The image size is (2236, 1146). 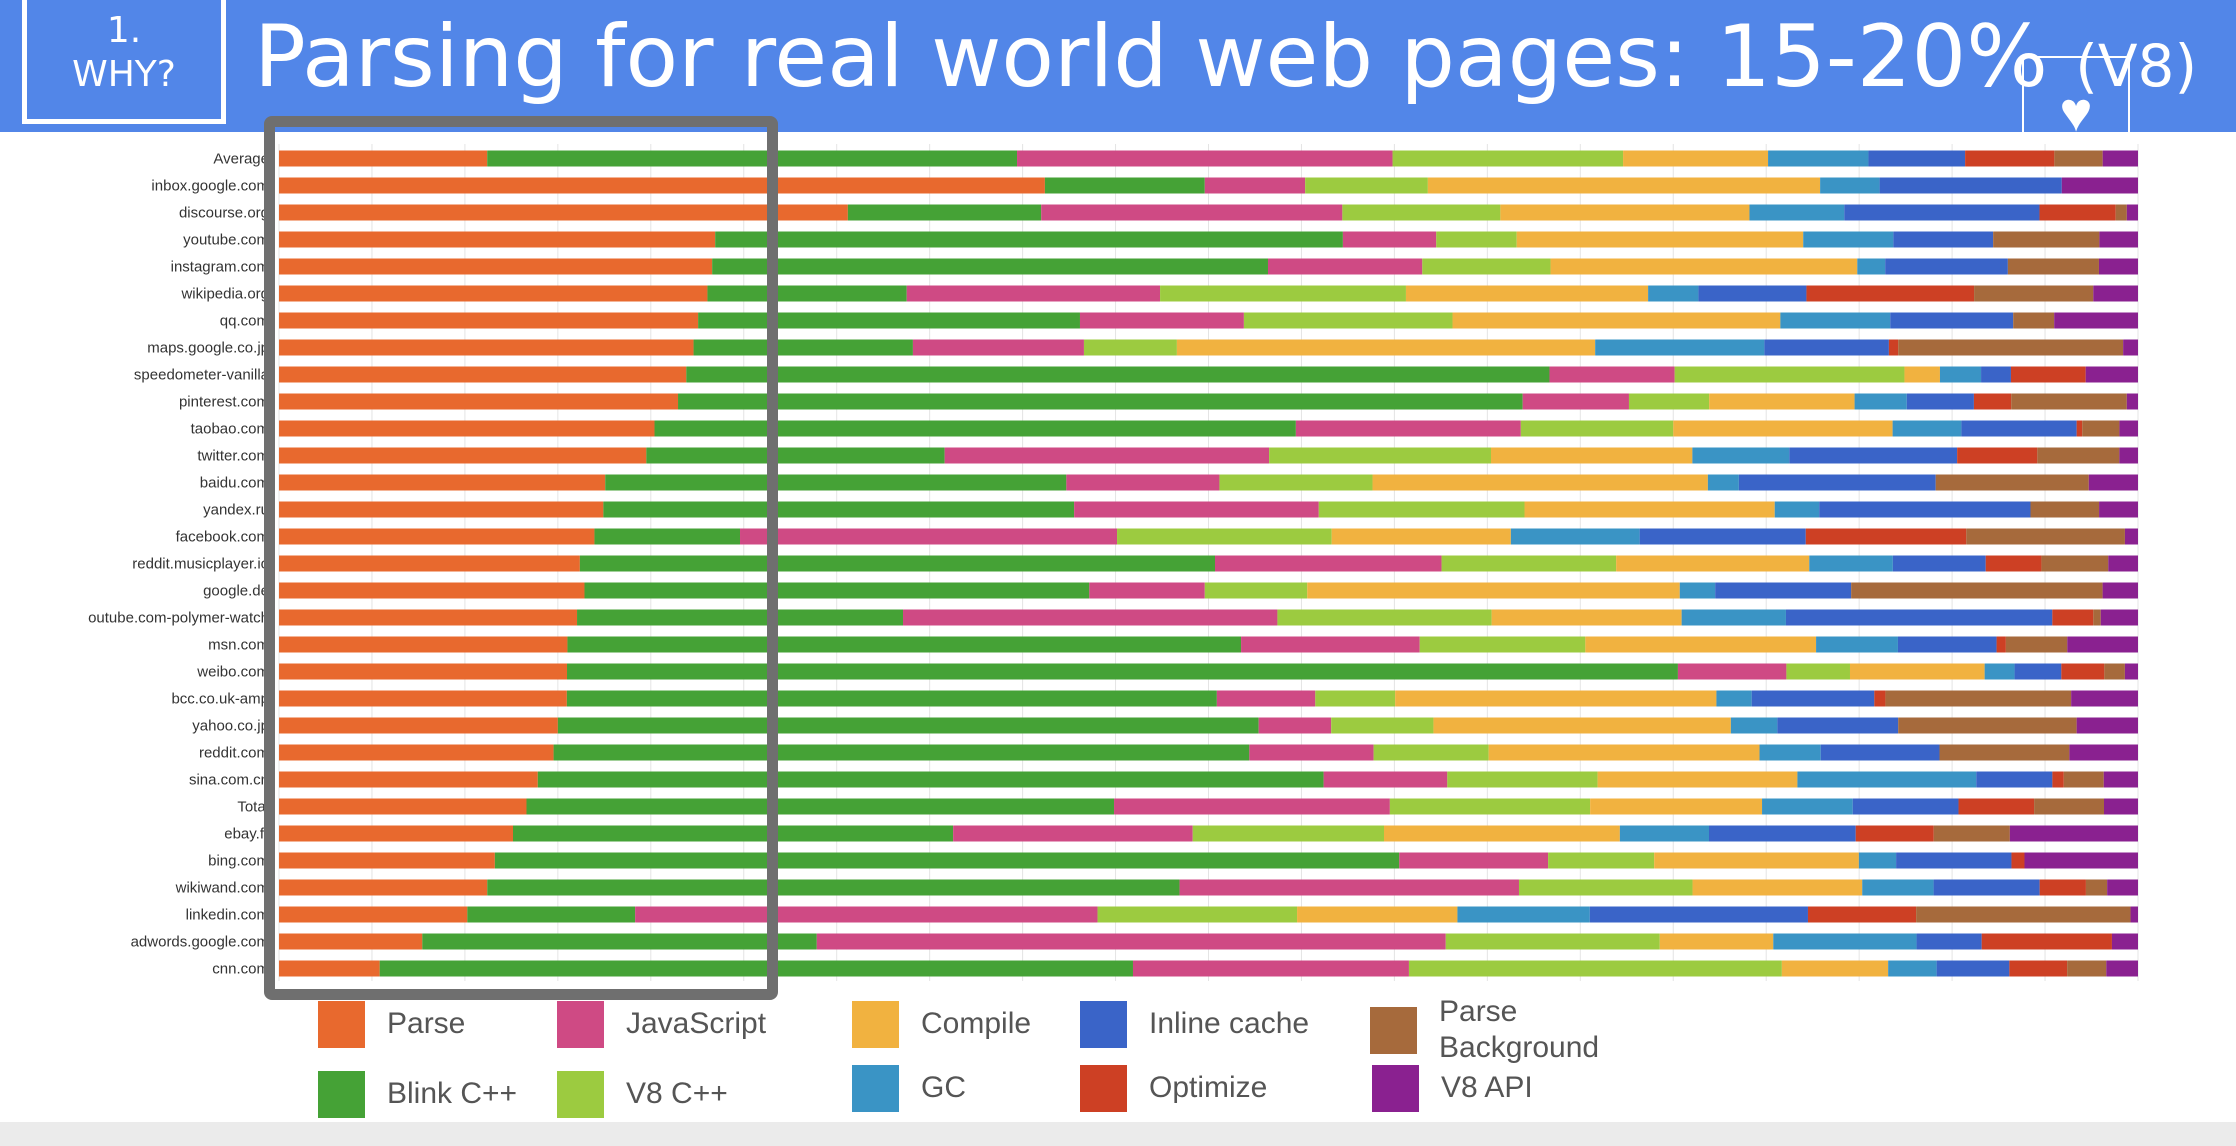 What do you see at coordinates (580, 1024) in the screenshot?
I see `legend-swatch-javascript` at bounding box center [580, 1024].